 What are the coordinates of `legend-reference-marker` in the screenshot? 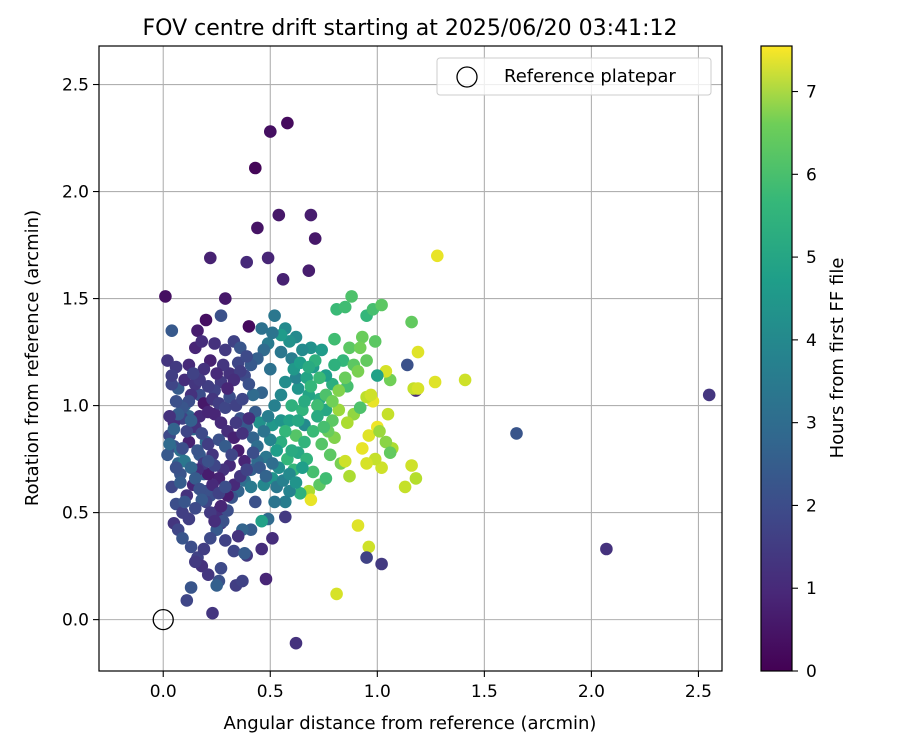 It's located at (467, 77).